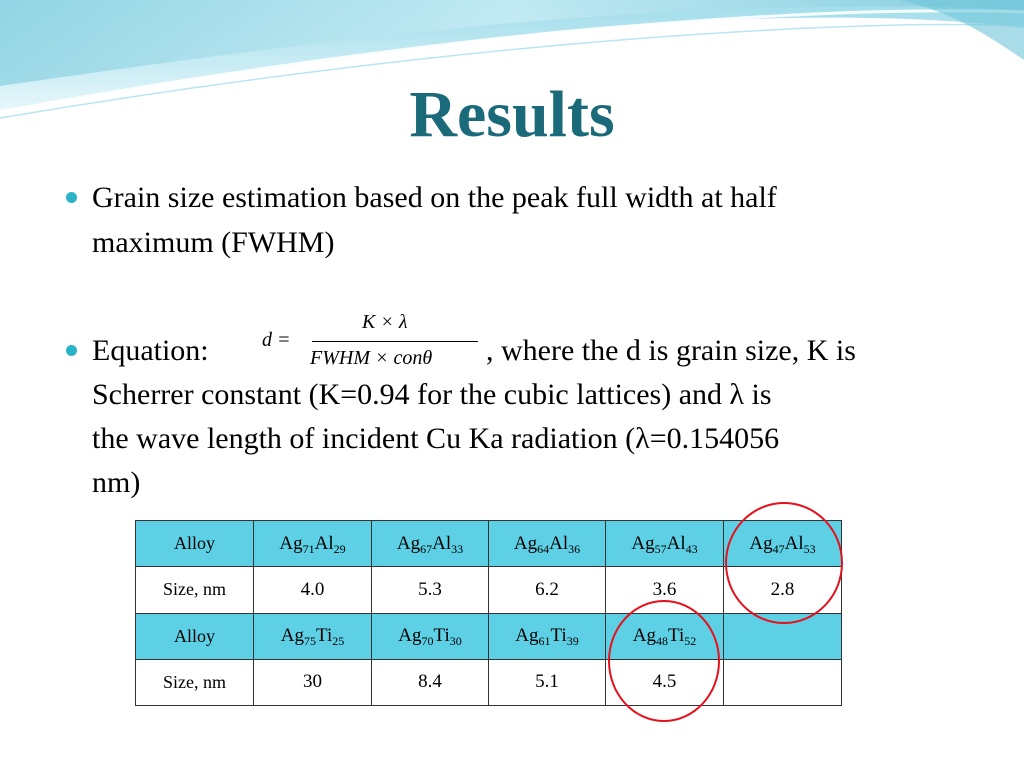  What do you see at coordinates (385, 322) in the screenshot?
I see `equation-numerator: K × λ` at bounding box center [385, 322].